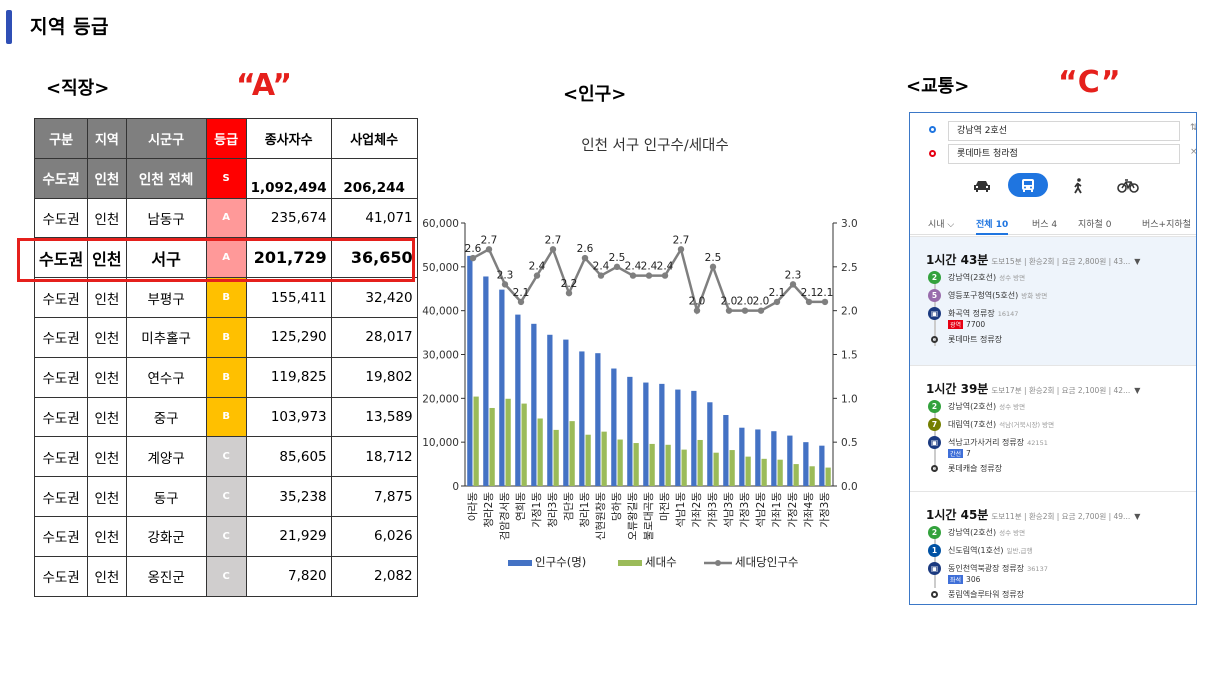  What do you see at coordinates (932, 153) in the screenshot?
I see `destination-dot-icon` at bounding box center [932, 153].